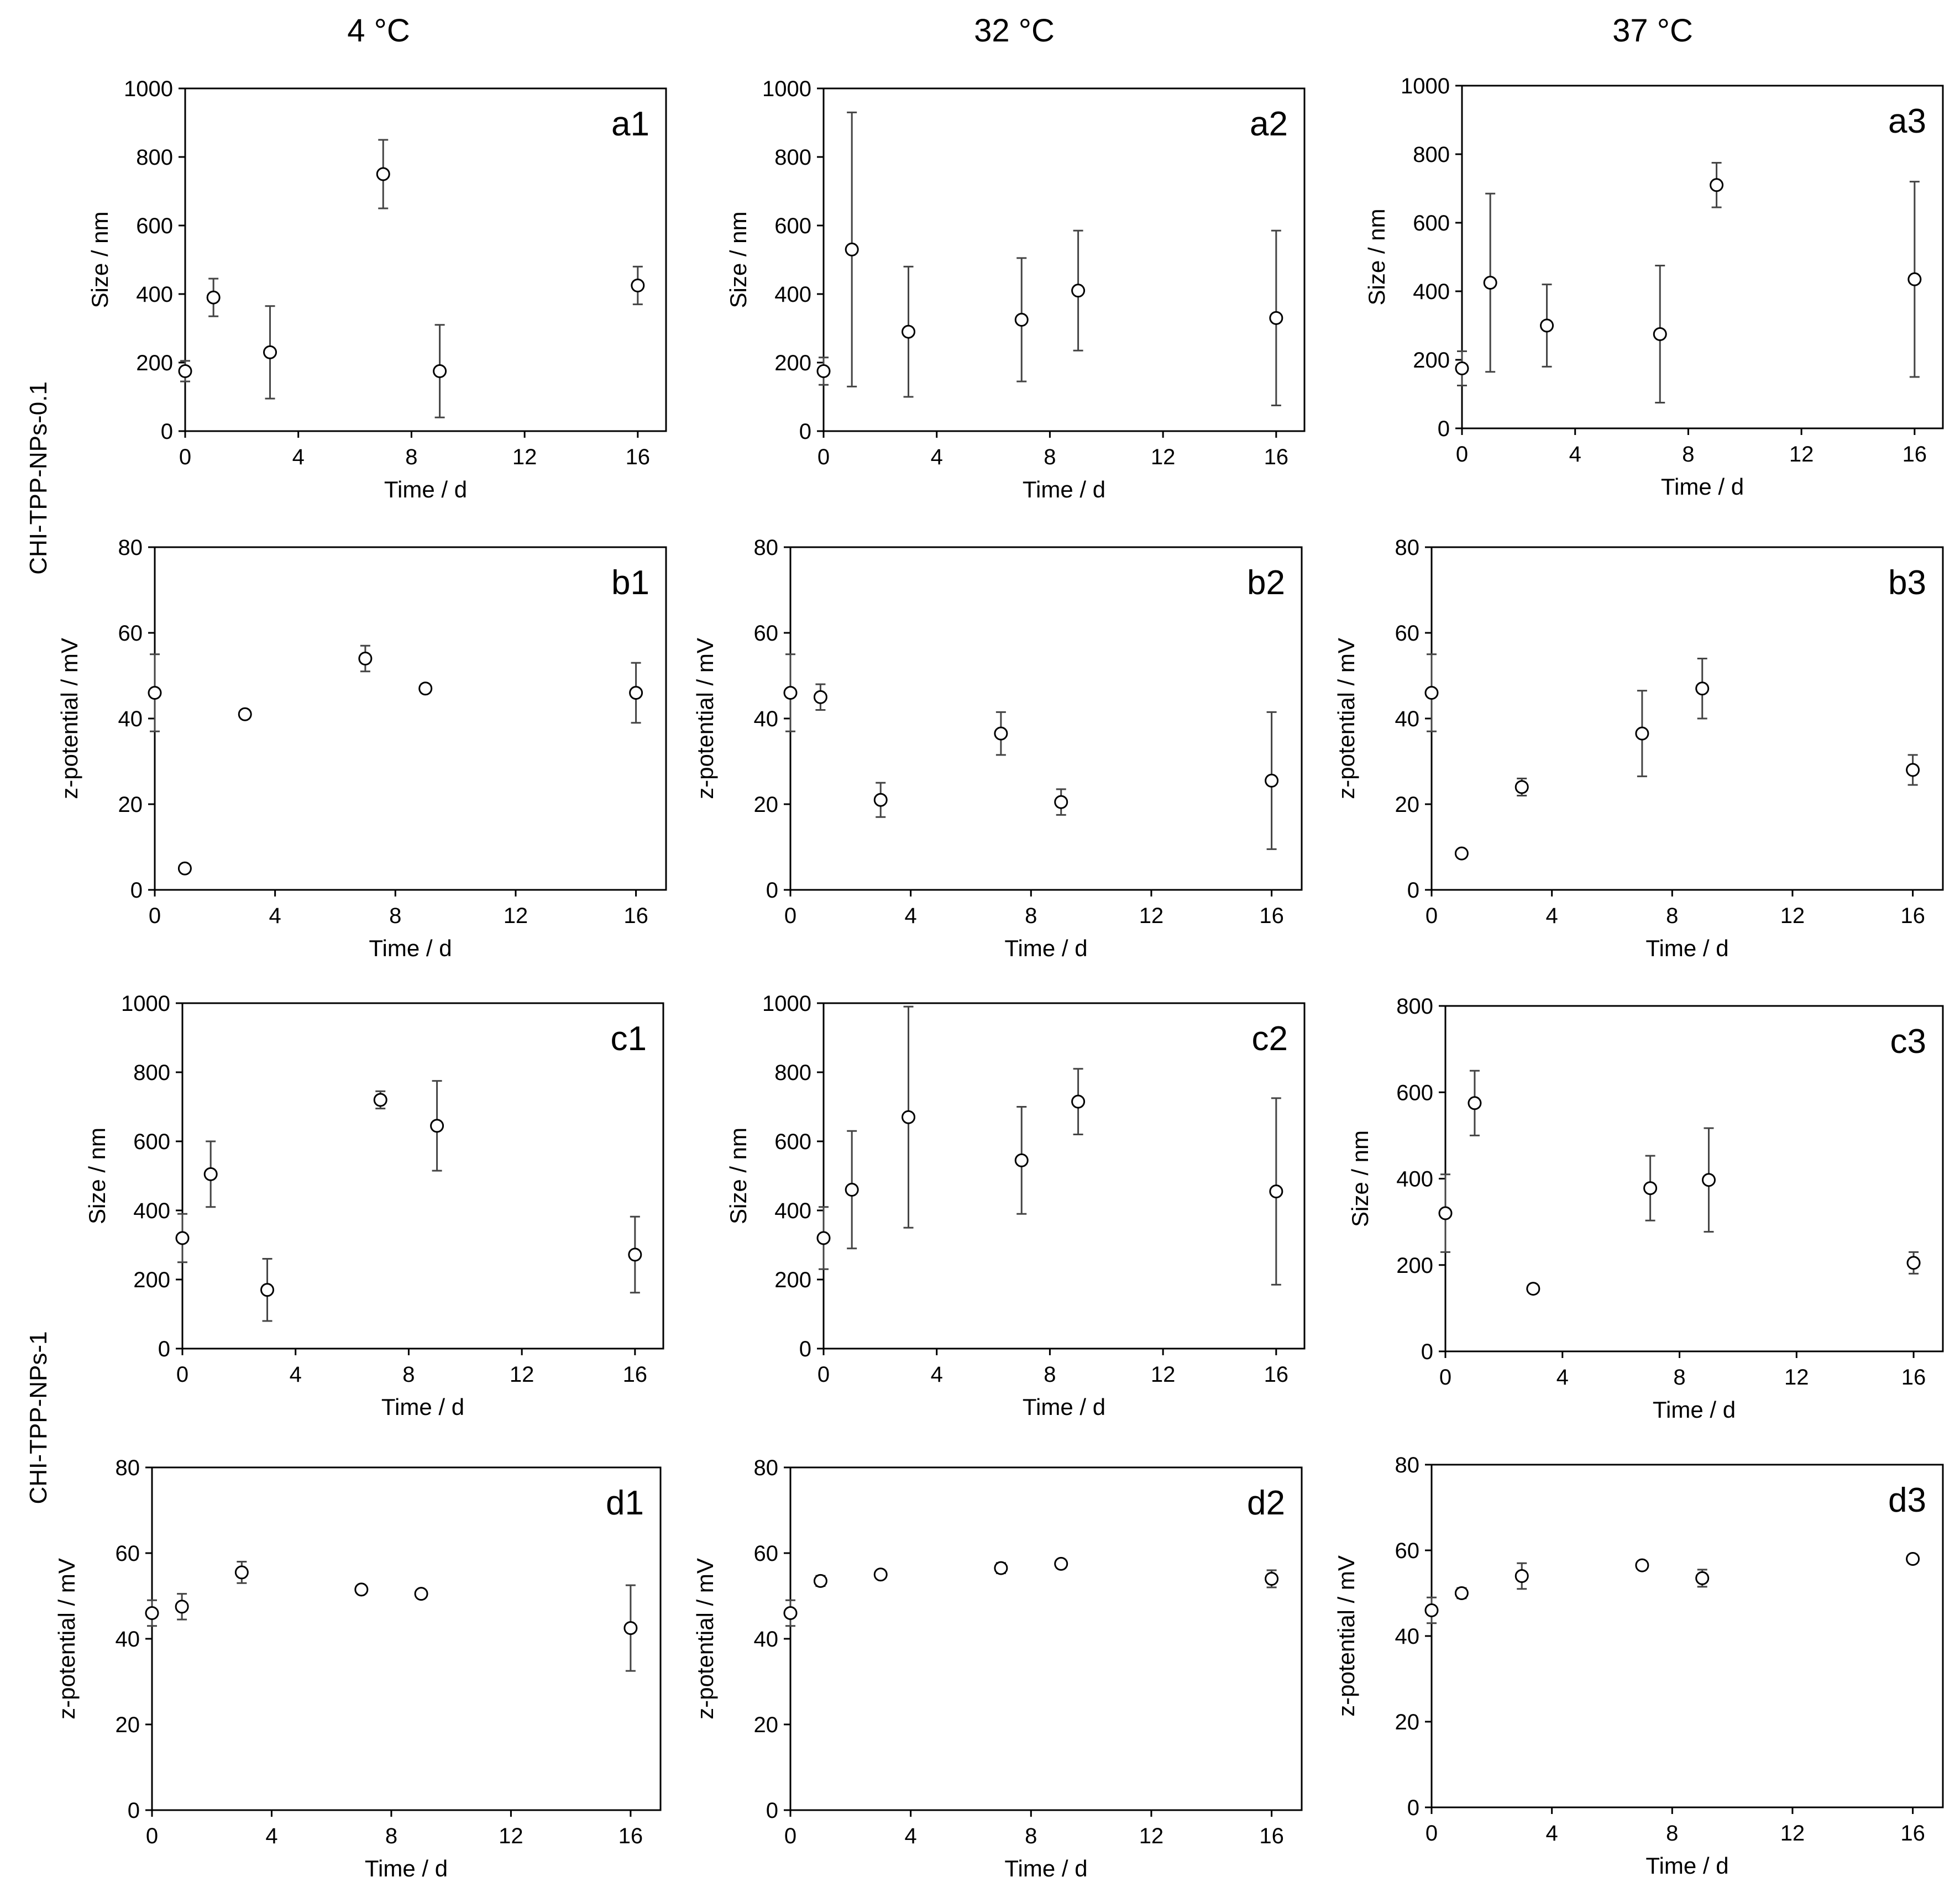 The width and height of the screenshot is (1960, 1898). Describe the element at coordinates (1266, 1503) in the screenshot. I see `panel-label: d2` at that location.